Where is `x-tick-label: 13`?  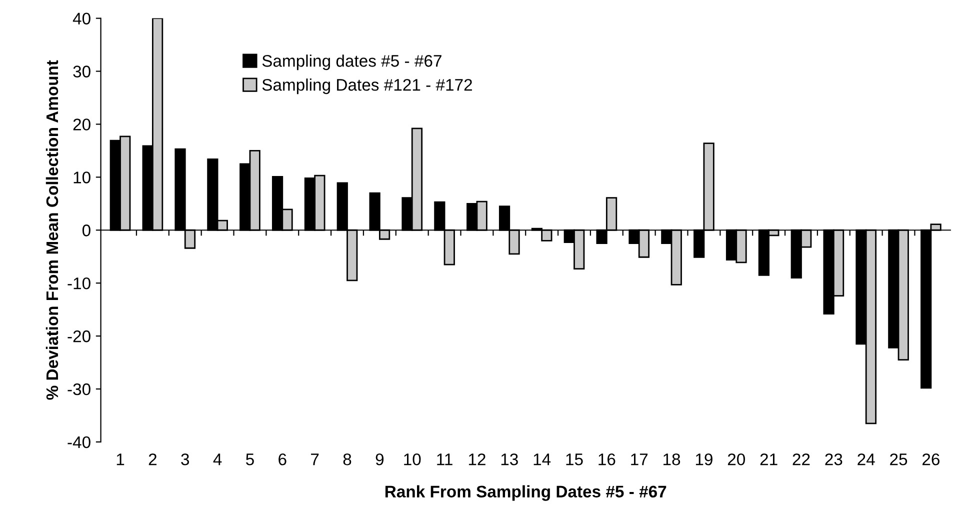
x-tick-label: 13 is located at coordinates (509, 459).